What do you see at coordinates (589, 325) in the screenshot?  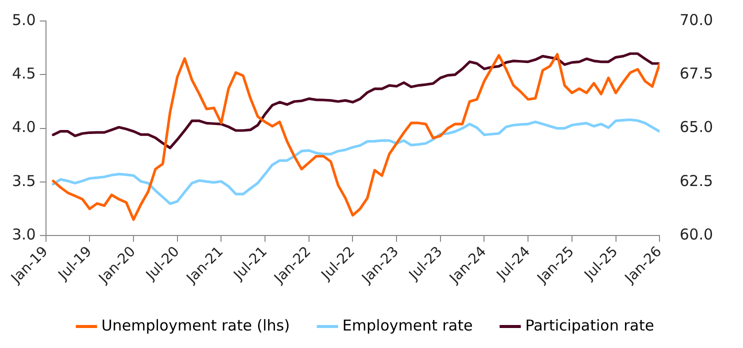 I see `legend-label: Participation rate` at bounding box center [589, 325].